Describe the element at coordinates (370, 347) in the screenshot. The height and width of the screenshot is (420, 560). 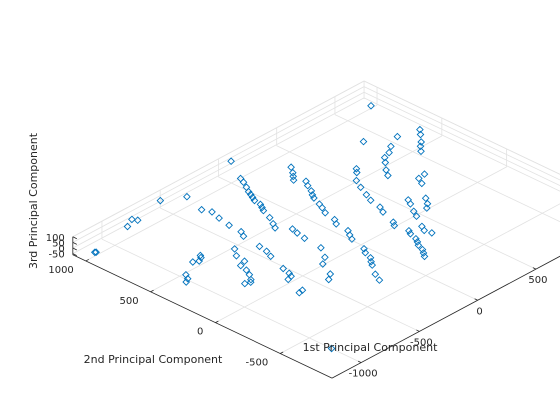
I see `x-axis-label: 1st Principal Component` at that location.